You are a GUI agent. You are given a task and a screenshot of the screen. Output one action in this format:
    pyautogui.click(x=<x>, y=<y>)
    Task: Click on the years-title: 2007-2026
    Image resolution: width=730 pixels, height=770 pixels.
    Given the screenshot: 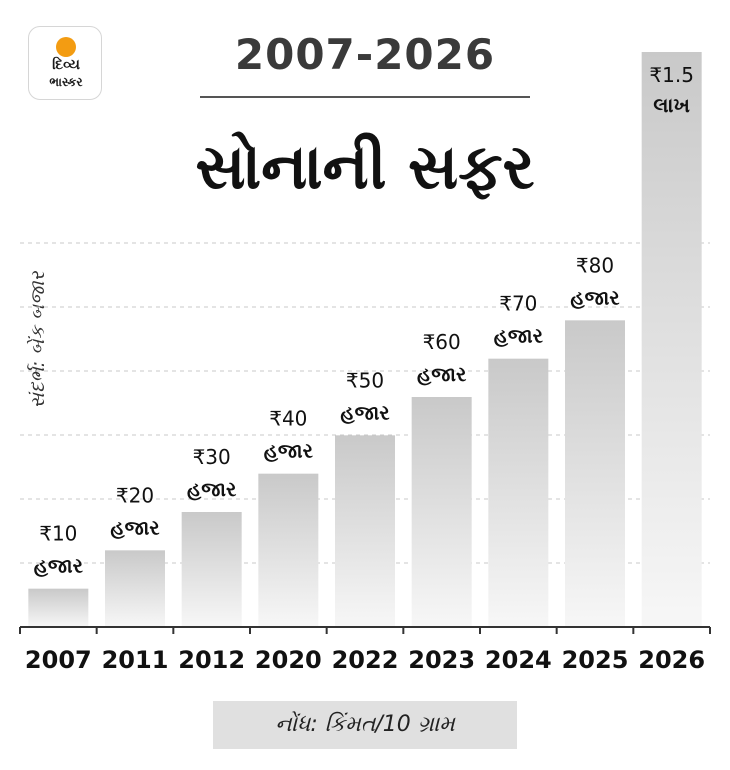 What is the action you would take?
    pyautogui.click(x=365, y=54)
    